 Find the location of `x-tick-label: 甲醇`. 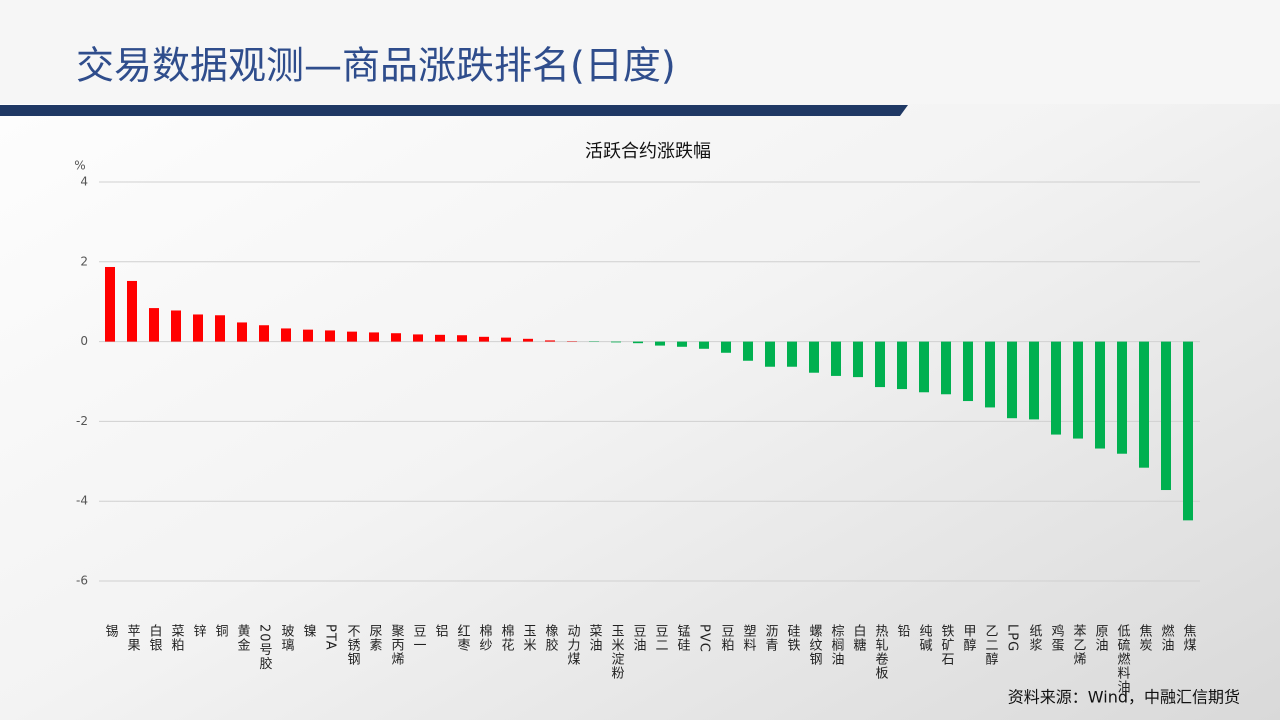

x-tick-label: 甲醇 is located at coordinates (969, 638).